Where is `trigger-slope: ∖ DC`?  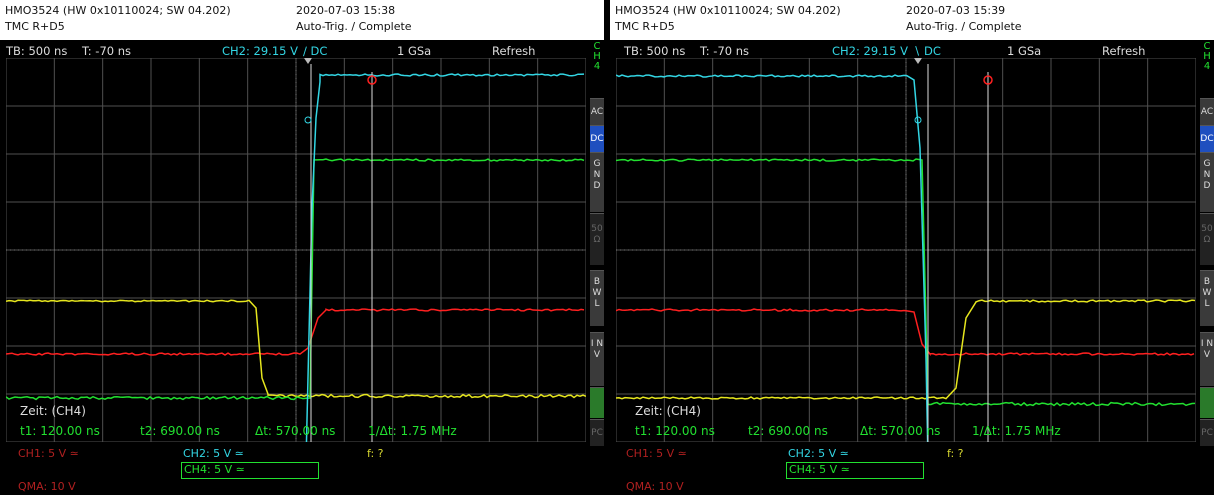
trigger-slope: ∖ DC is located at coordinates (927, 51).